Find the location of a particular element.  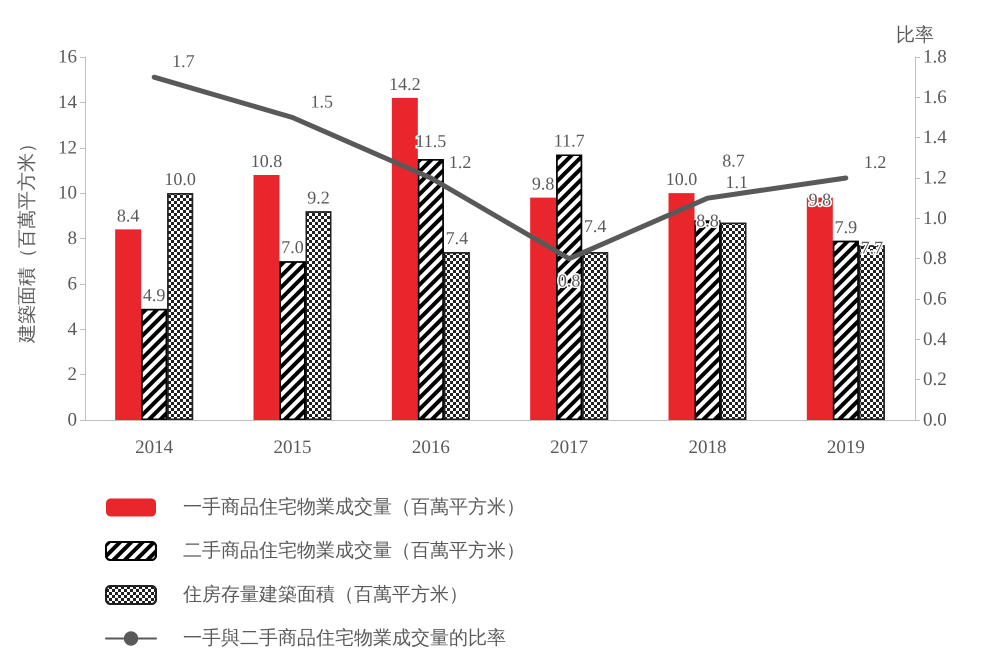

data-label: 7.0 is located at coordinates (292, 247).